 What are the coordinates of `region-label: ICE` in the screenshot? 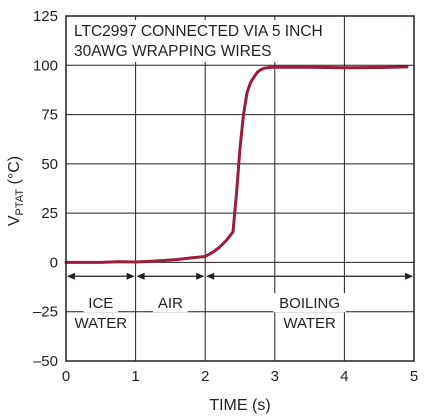 It's located at (100, 303).